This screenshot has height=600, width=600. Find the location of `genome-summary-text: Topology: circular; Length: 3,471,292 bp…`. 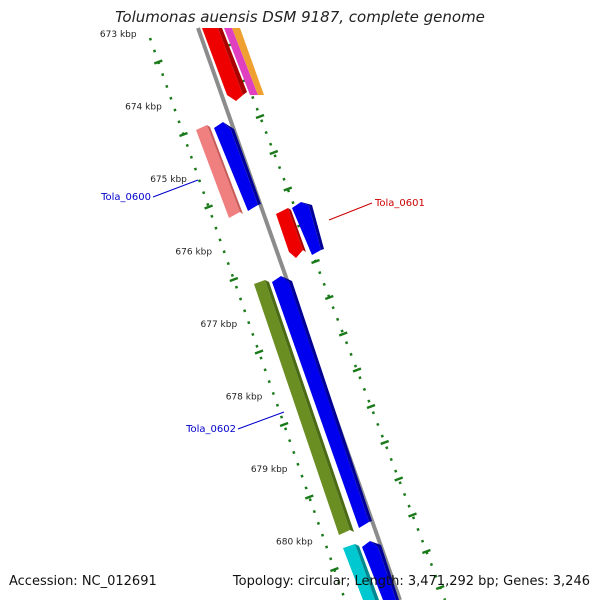

genome-summary-text: Topology: circular; Length: 3,471,292 bp… is located at coordinates (411, 581).